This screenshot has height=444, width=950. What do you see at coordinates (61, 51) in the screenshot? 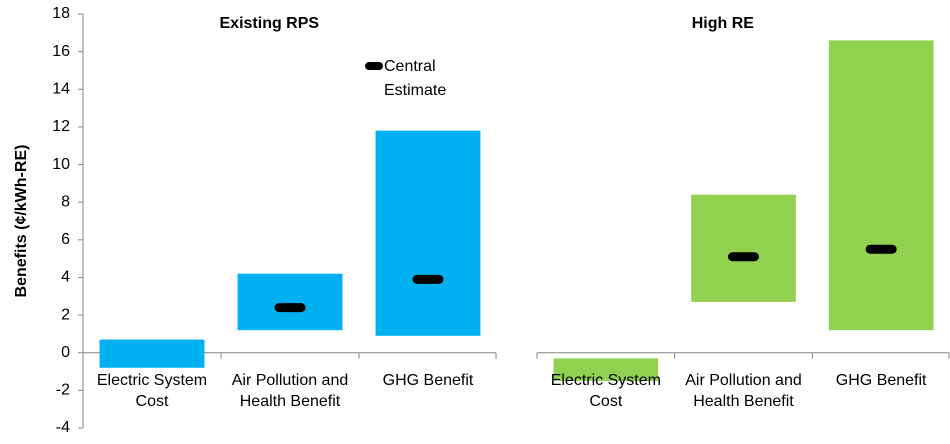
I see `y-tick-label: 16` at bounding box center [61, 51].